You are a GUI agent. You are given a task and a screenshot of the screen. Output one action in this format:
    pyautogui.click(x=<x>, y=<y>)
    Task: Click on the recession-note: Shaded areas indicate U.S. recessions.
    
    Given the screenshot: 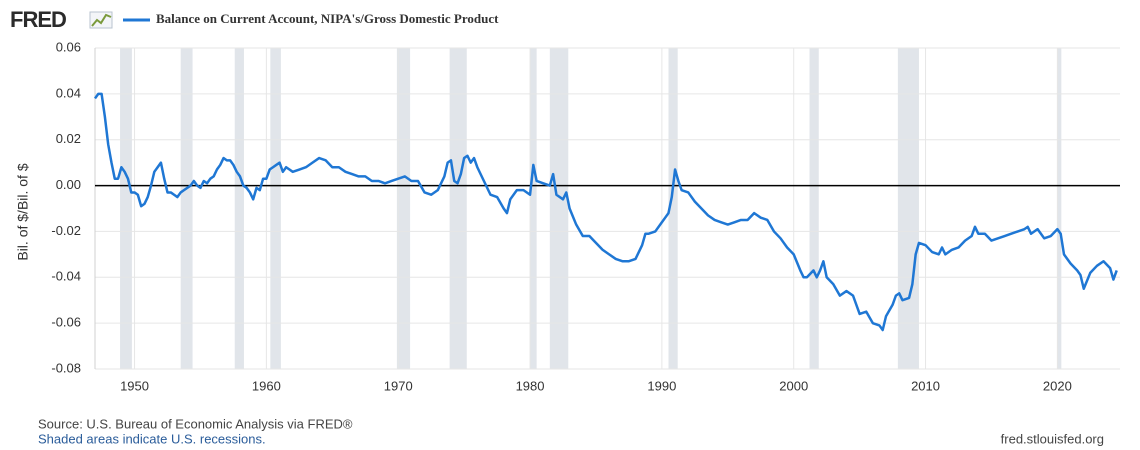 What is the action you would take?
    pyautogui.click(x=152, y=438)
    